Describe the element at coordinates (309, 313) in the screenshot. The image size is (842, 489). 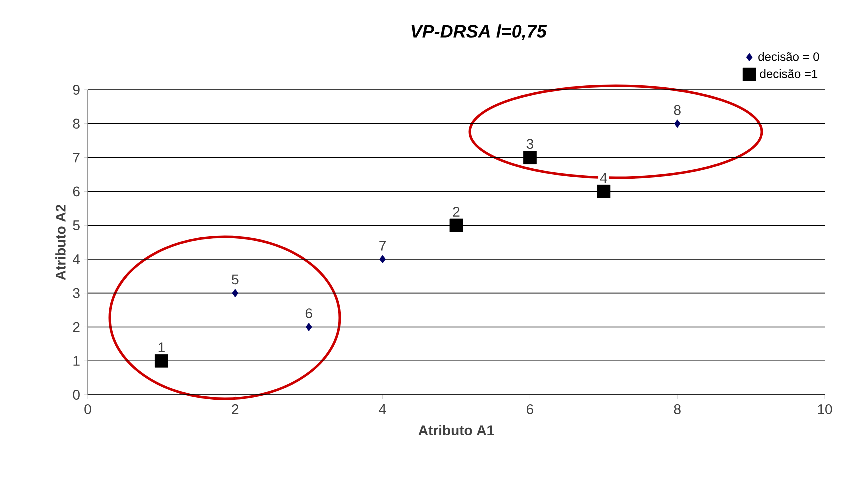
I see `annotation: 6` at that location.